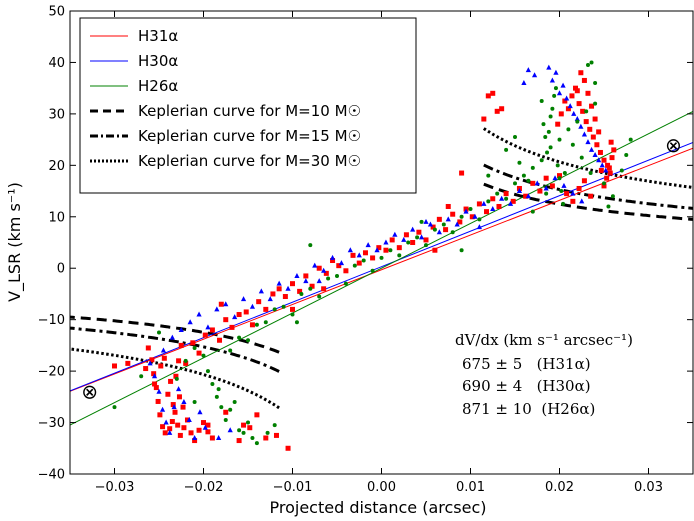  I want to click on x-tick-label: −0.02, so click(204, 487).